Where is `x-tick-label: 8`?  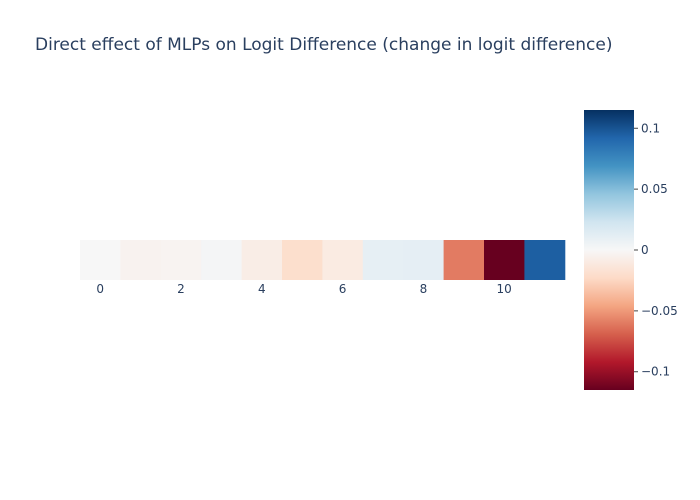 x-tick-label: 8 is located at coordinates (424, 289).